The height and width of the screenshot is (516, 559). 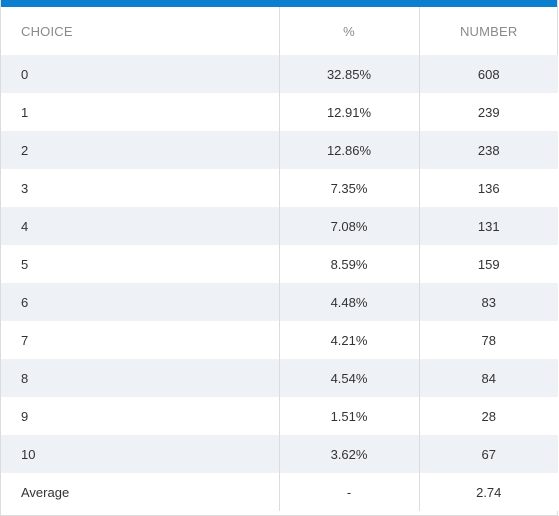 I want to click on cell-number: 239, so click(x=488, y=112).